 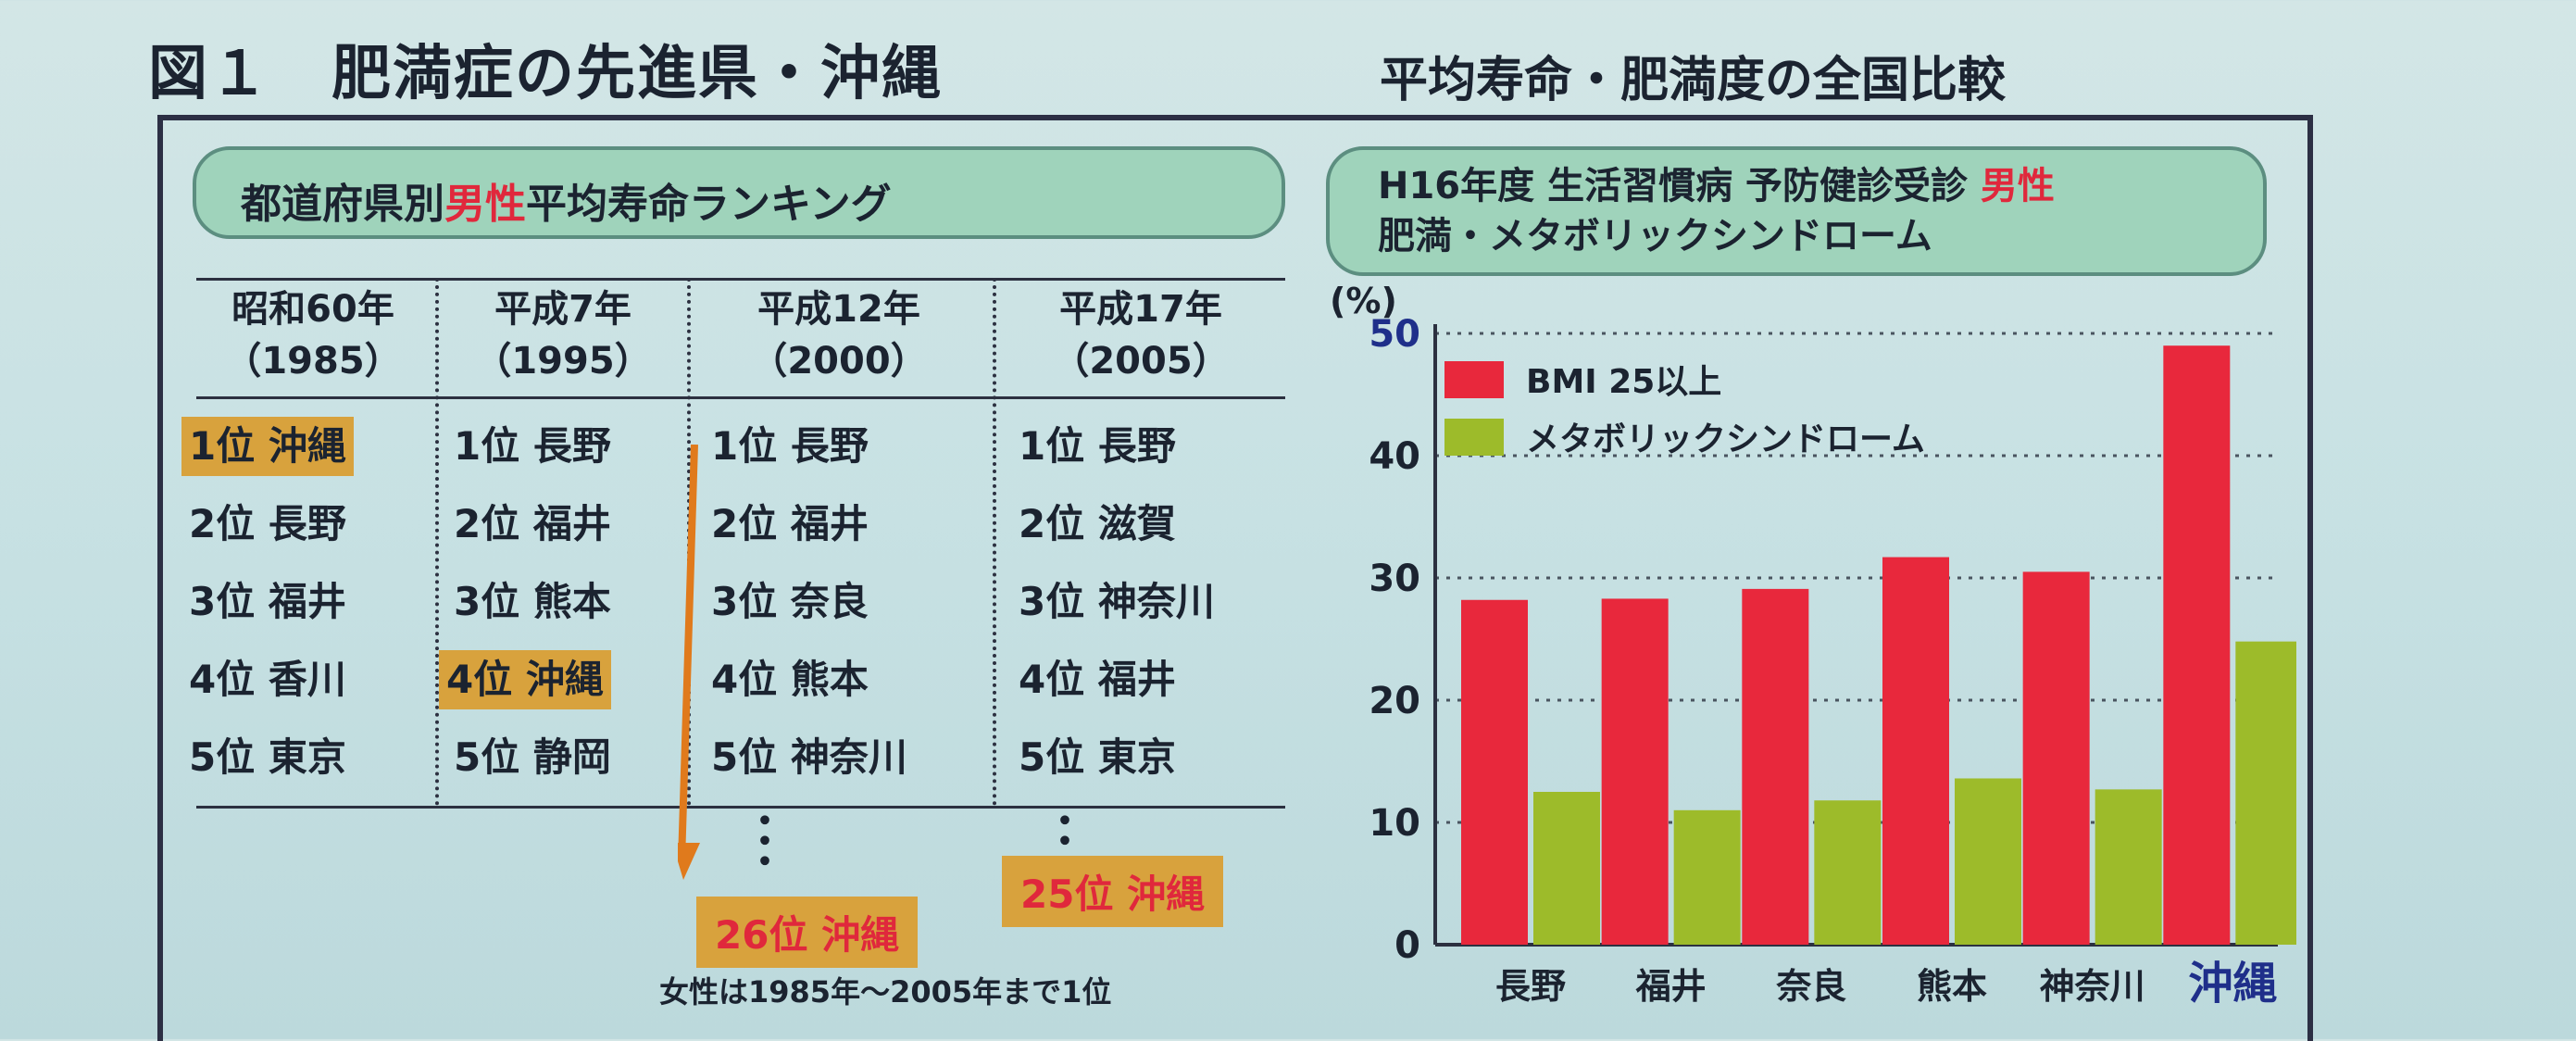 What do you see at coordinates (709, 204) in the screenshot?
I see `ranking-title-post: 平均寿命ランキング` at bounding box center [709, 204].